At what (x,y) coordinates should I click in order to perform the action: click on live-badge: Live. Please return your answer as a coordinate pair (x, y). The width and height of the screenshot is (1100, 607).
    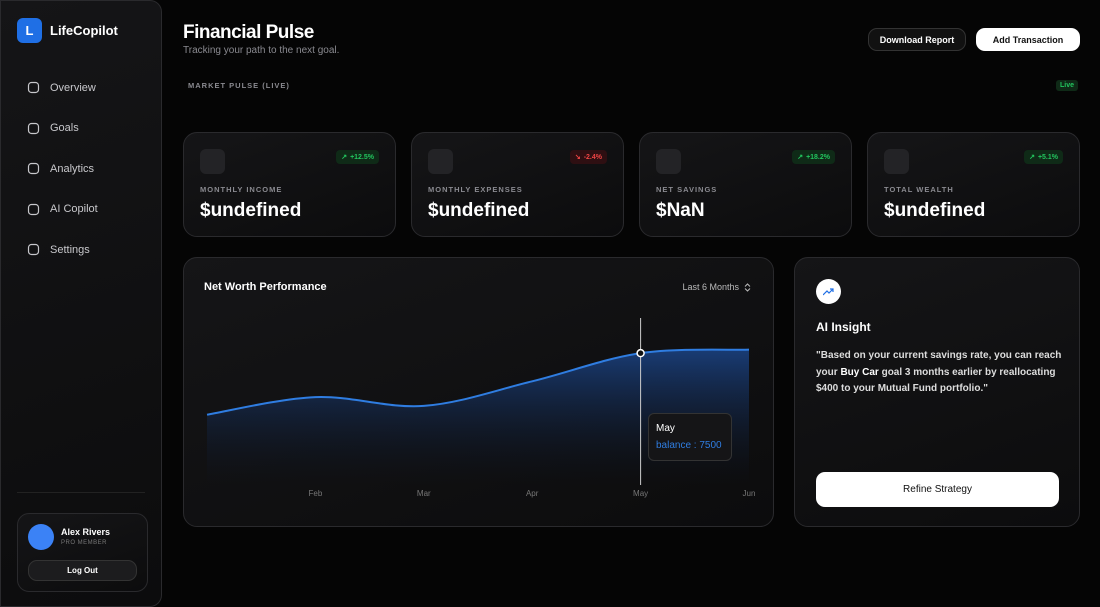
    Looking at the image, I should click on (1067, 85).